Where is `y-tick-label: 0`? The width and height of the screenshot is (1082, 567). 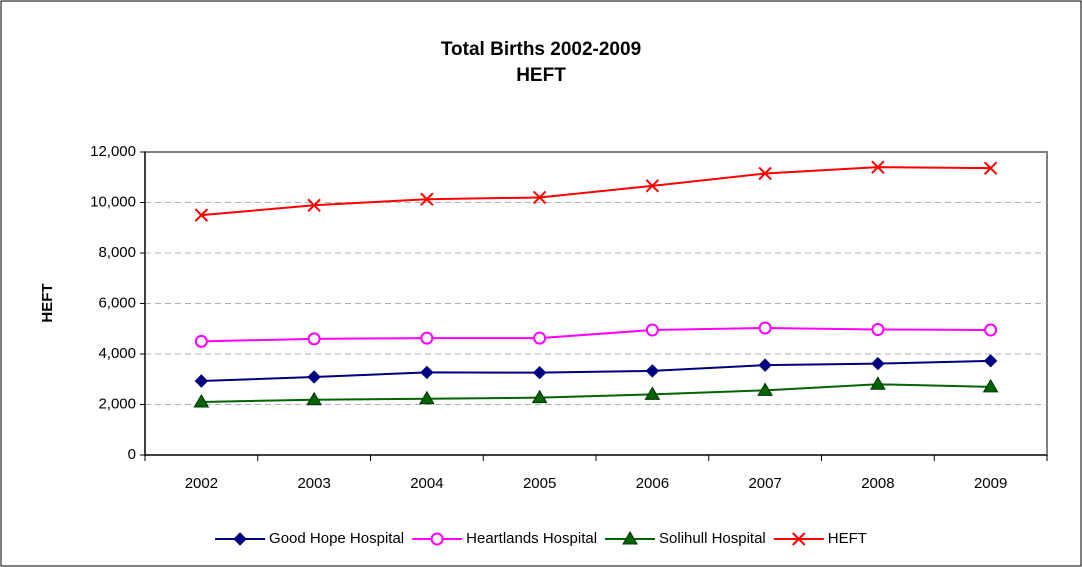
y-tick-label: 0 is located at coordinates (132, 454).